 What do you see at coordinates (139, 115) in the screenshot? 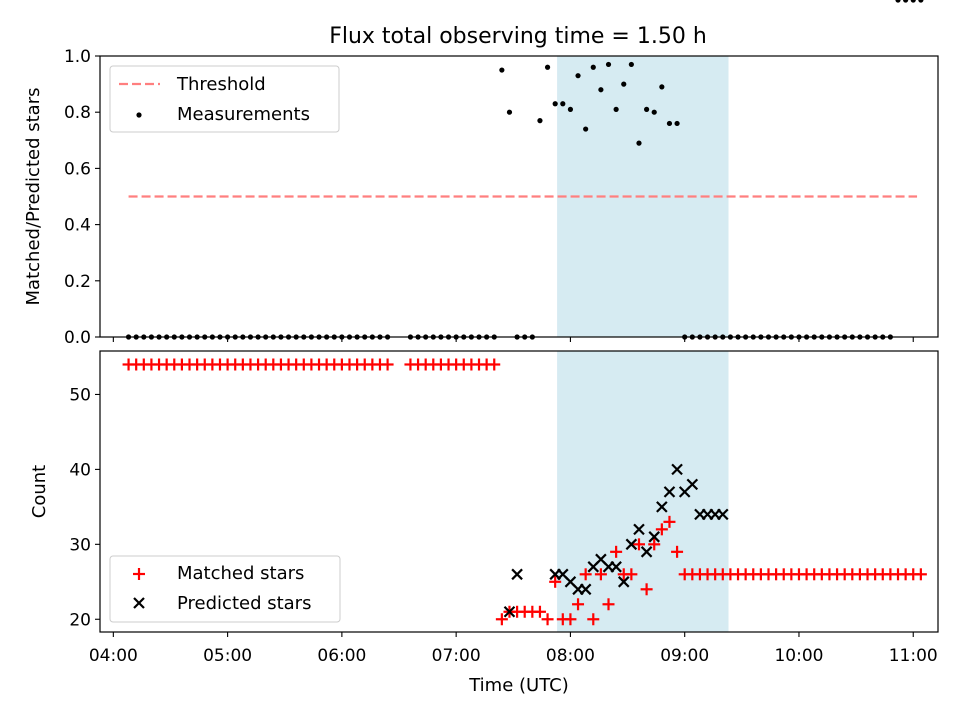
I see `legend-measurements-swatch` at bounding box center [139, 115].